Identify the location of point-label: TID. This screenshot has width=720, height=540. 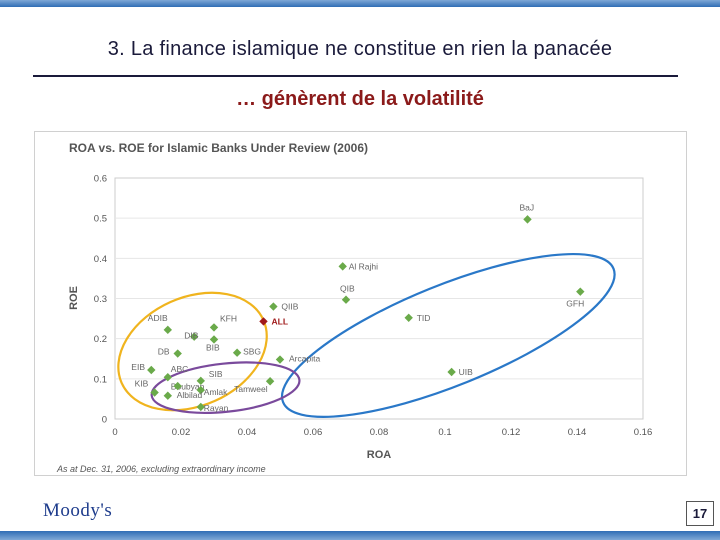
(424, 318).